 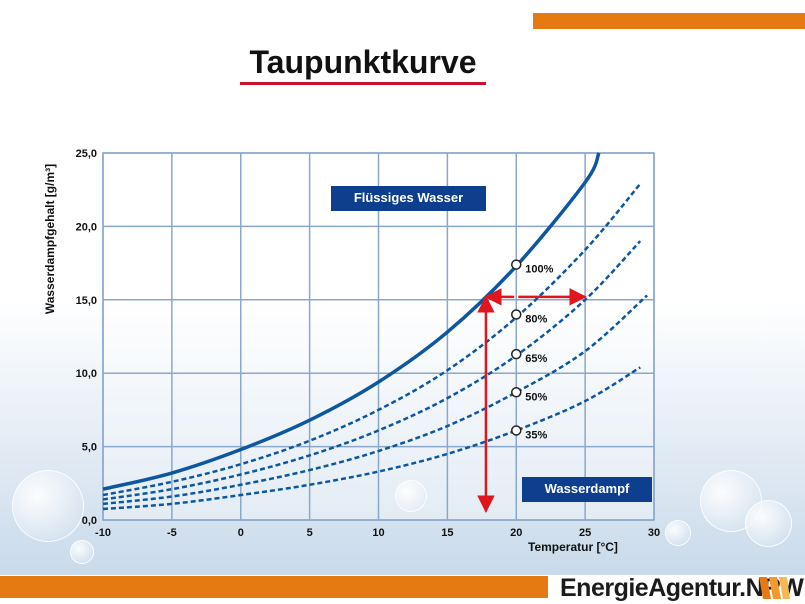 I want to click on x-tick-label: 15, so click(x=447, y=533).